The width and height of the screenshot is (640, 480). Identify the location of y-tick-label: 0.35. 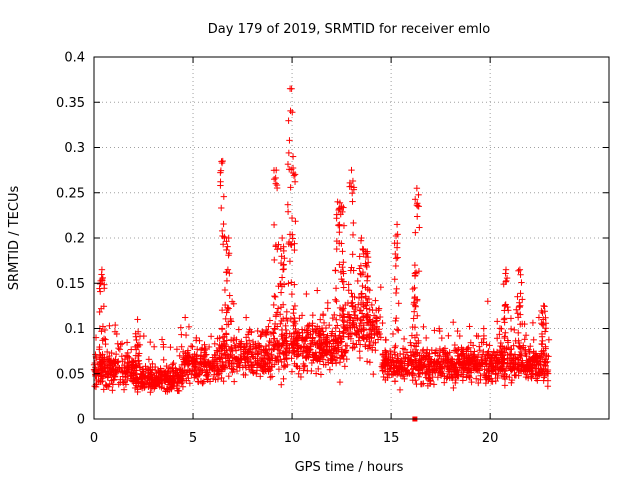
(70, 103).